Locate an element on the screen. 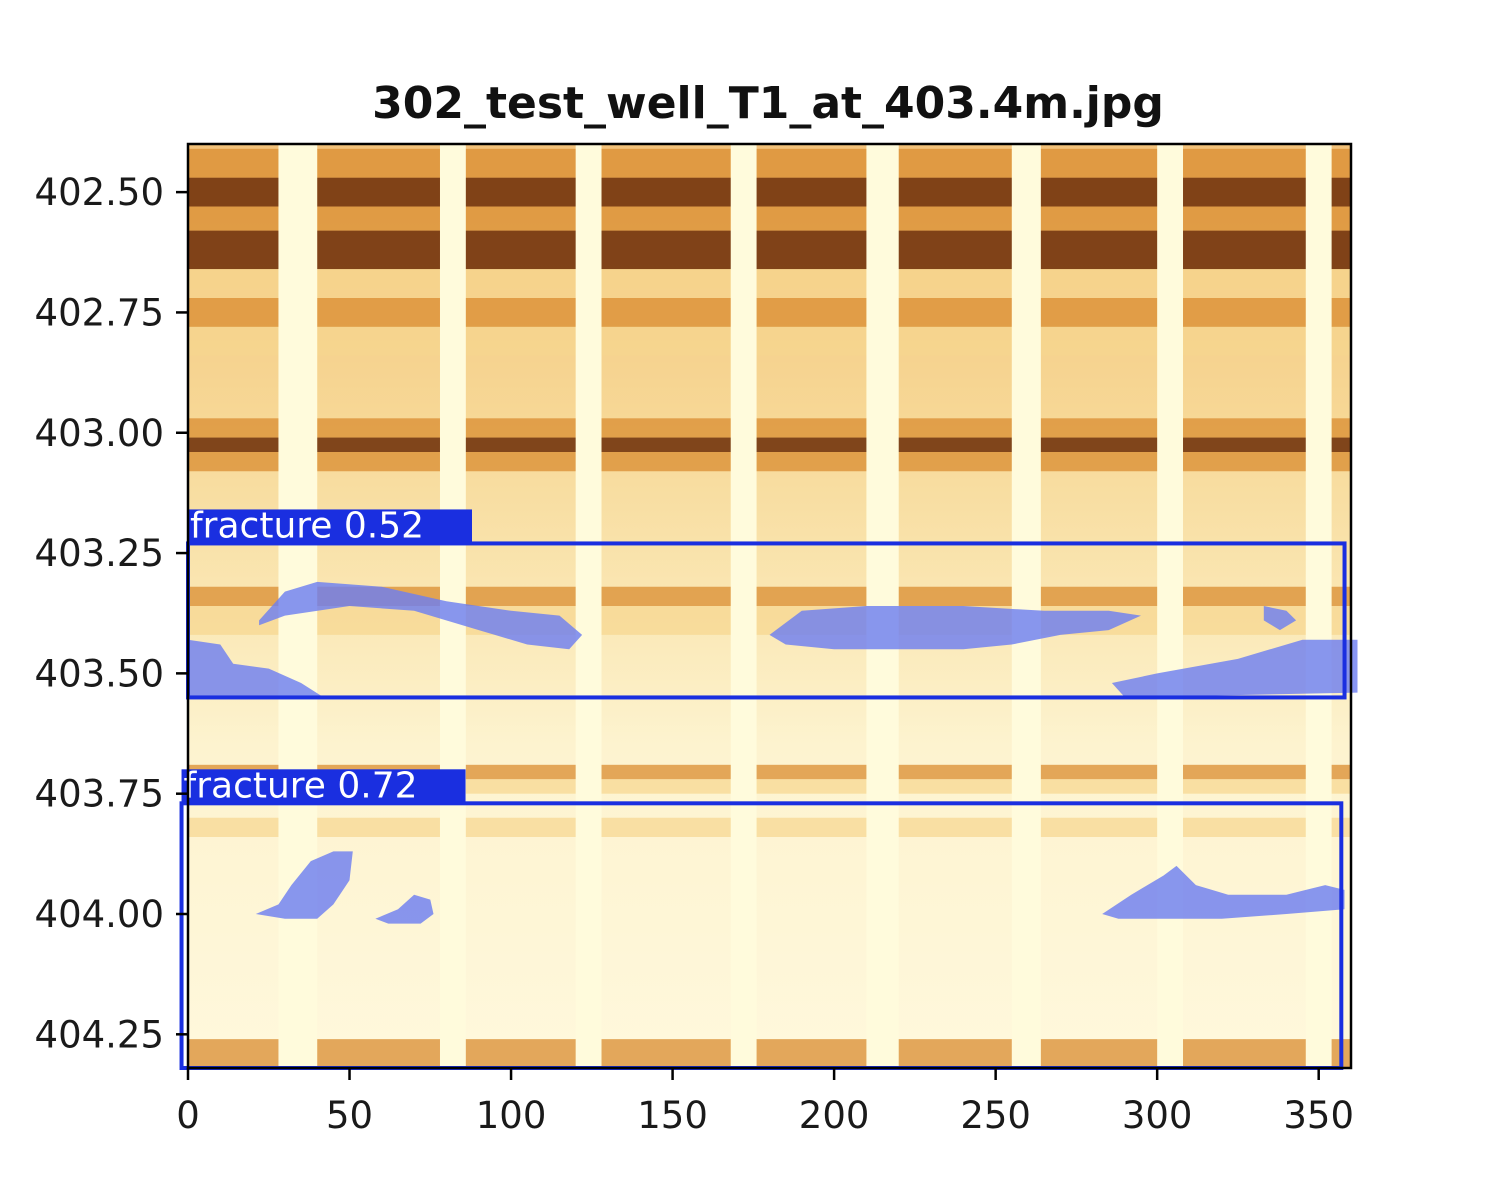 The width and height of the screenshot is (1500, 1200). y-tick-label: 403.00 is located at coordinates (99, 433).